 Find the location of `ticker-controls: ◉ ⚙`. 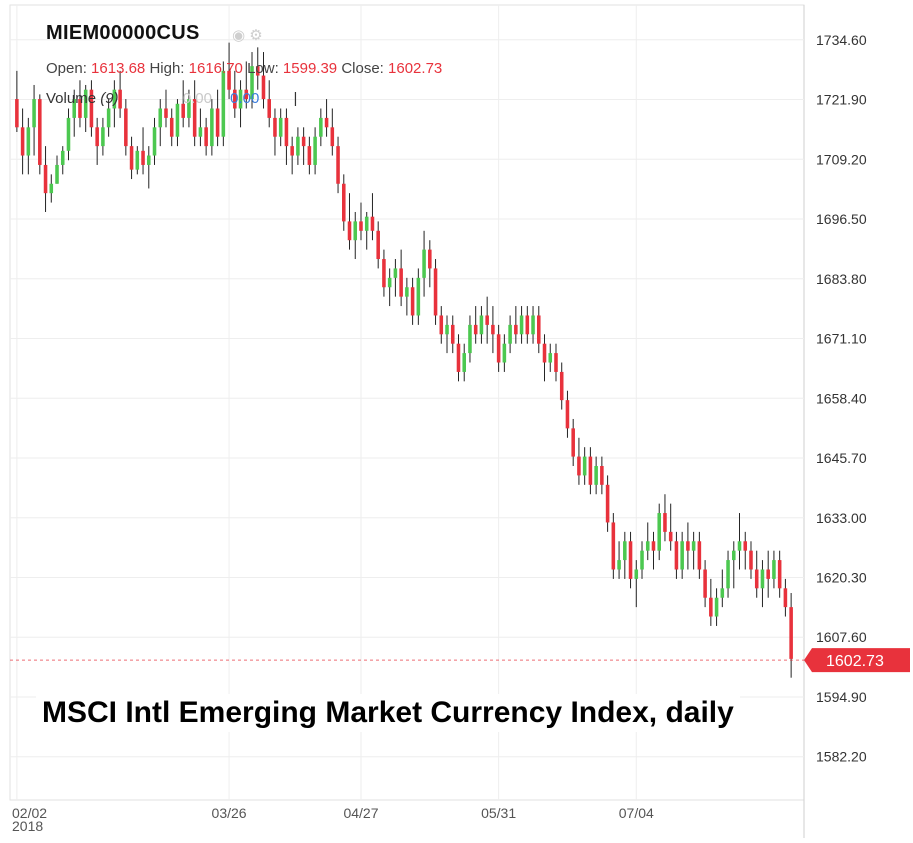

ticker-controls: ◉ ⚙ is located at coordinates (247, 35).